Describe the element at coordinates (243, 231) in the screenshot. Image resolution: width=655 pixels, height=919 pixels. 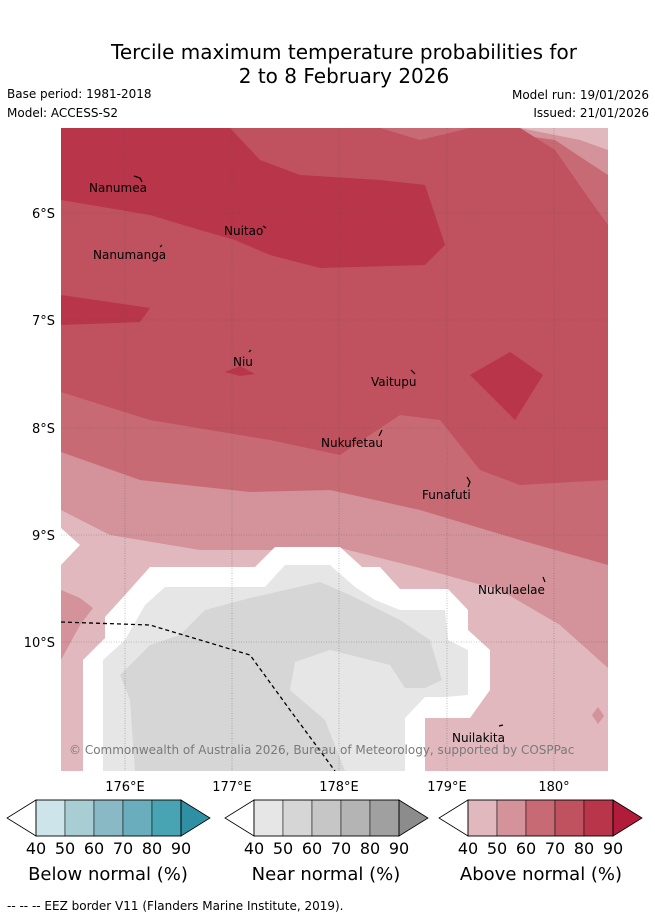
I see `place-nuitao: Nuitao` at that location.